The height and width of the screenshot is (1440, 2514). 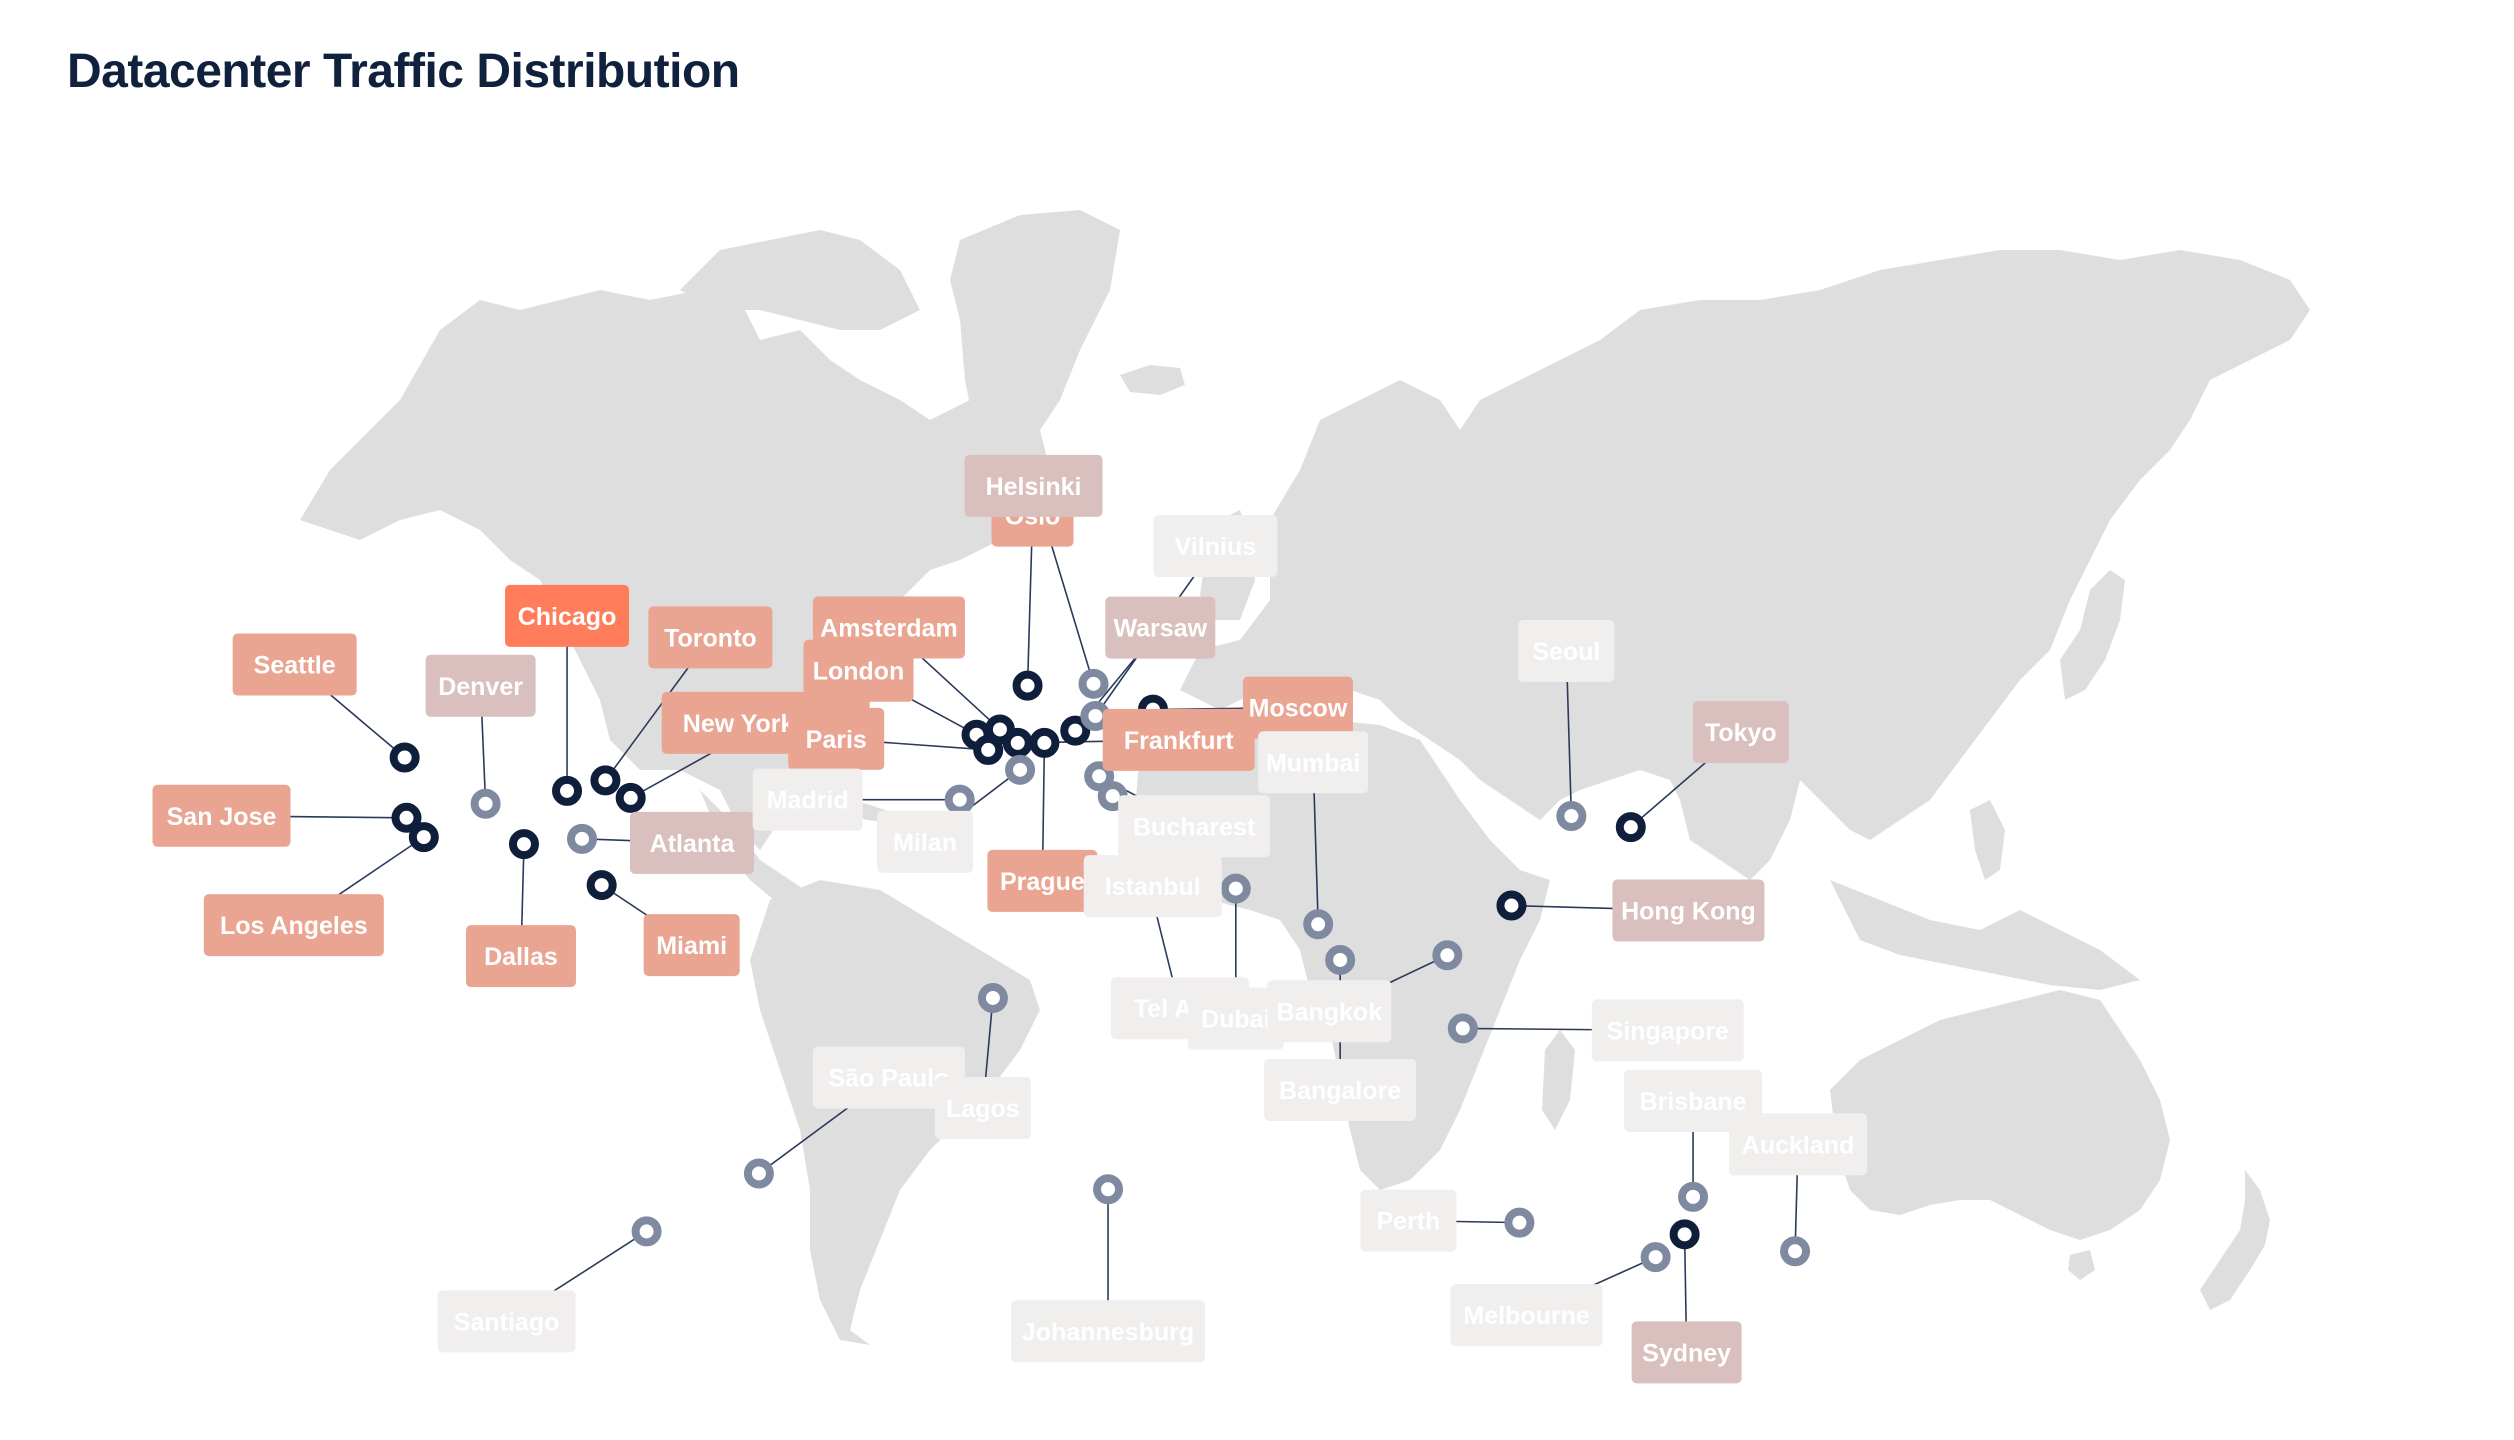 I want to click on label-text-milan: Milan, so click(x=925, y=843).